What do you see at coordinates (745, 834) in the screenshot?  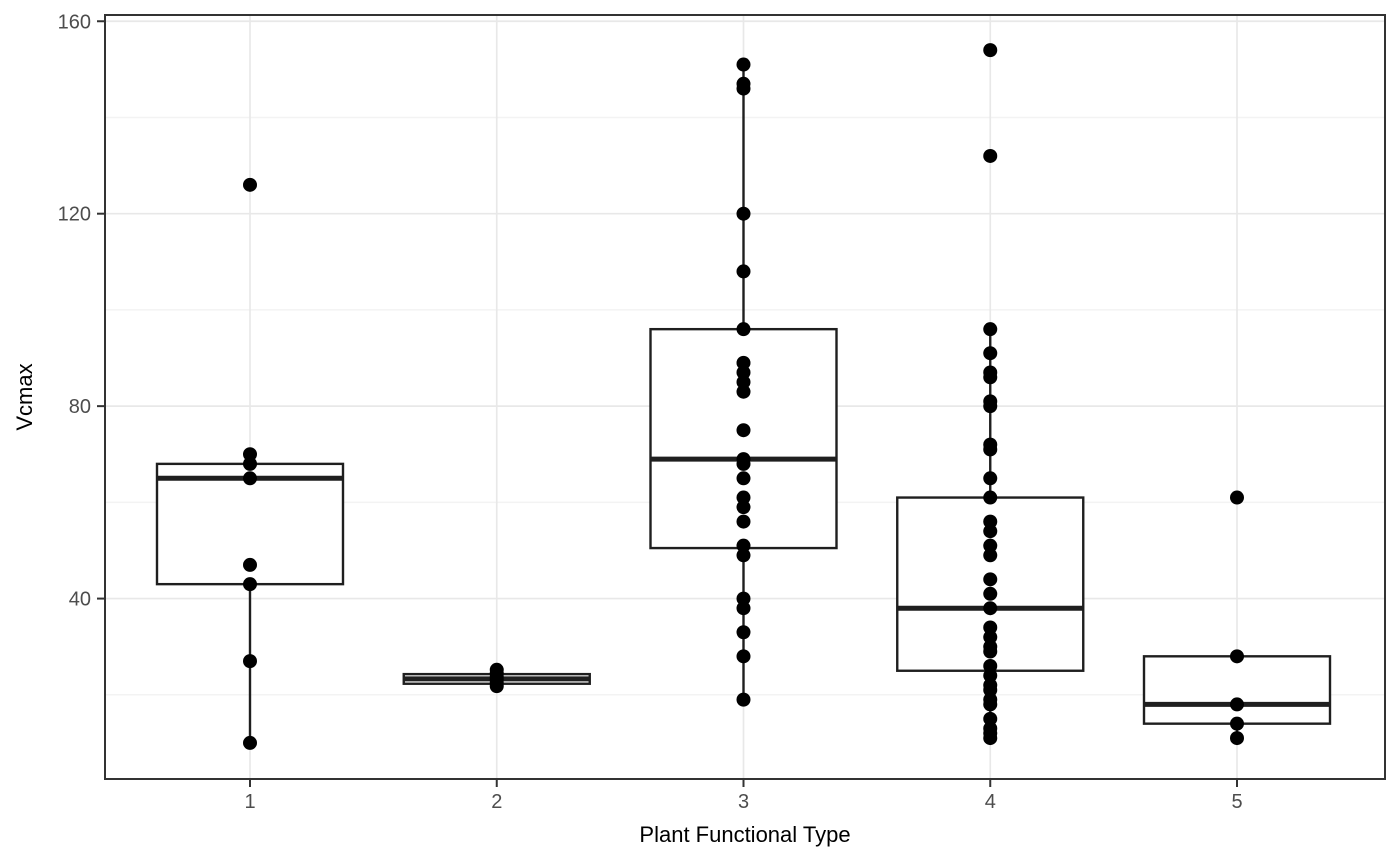 I see `x-axis-title: Plant Functional Type` at bounding box center [745, 834].